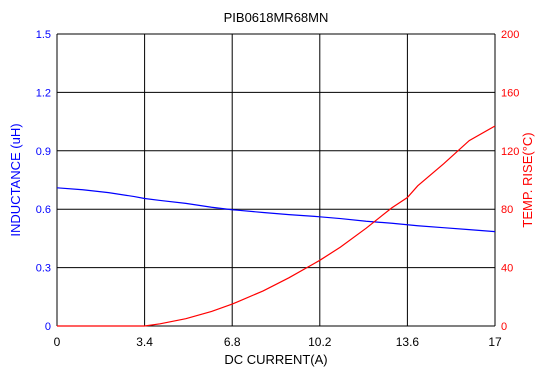 The width and height of the screenshot is (540, 370). What do you see at coordinates (144, 342) in the screenshot?
I see `x-tick-label: 3.4` at bounding box center [144, 342].